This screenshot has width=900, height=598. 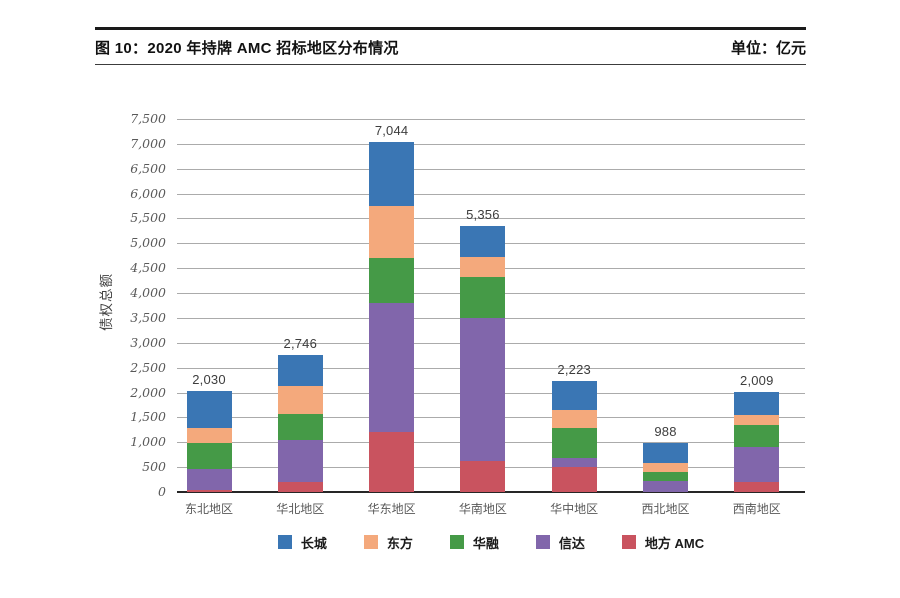 What do you see at coordinates (628, 542) in the screenshot?
I see `legend-swatch-地方 AMC` at bounding box center [628, 542].